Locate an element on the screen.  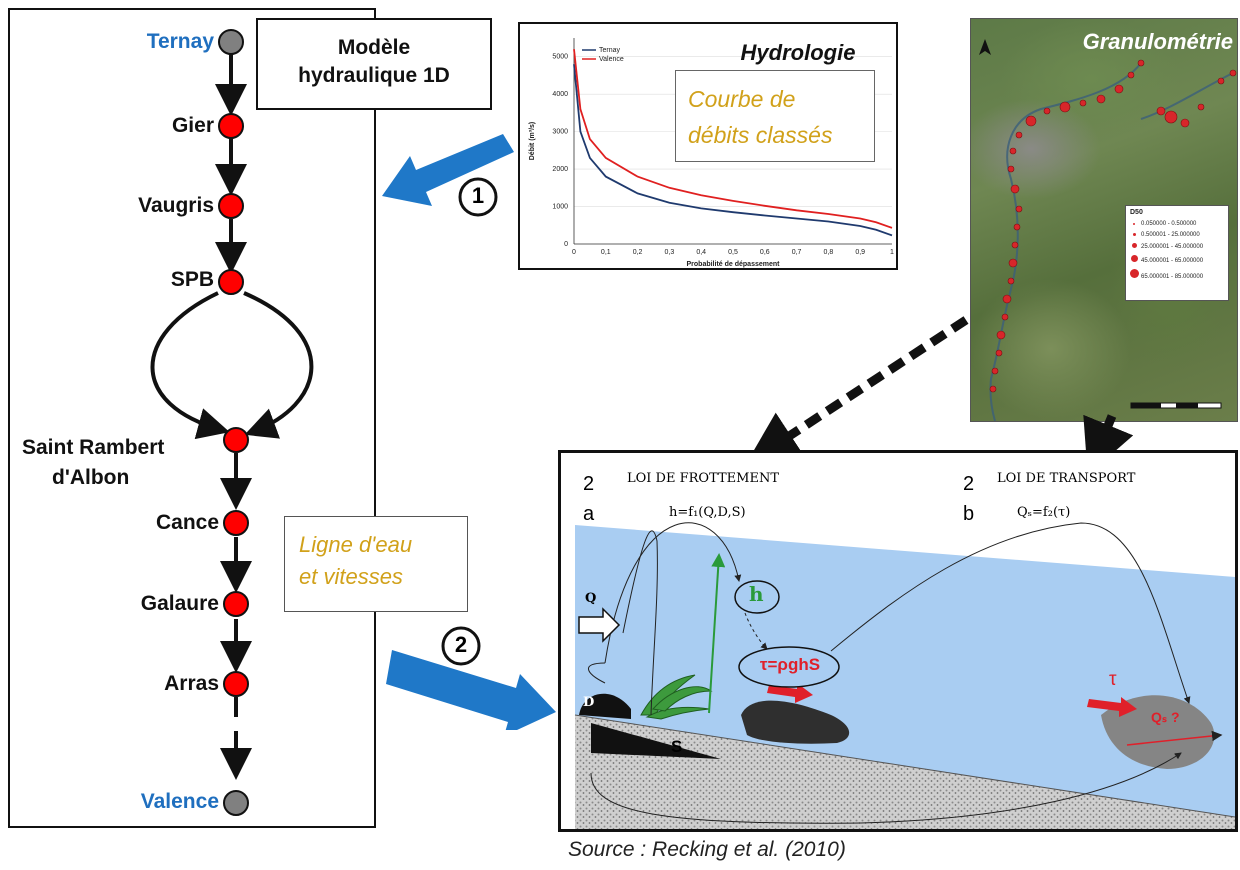
node-cance is located at coordinates (236, 523).